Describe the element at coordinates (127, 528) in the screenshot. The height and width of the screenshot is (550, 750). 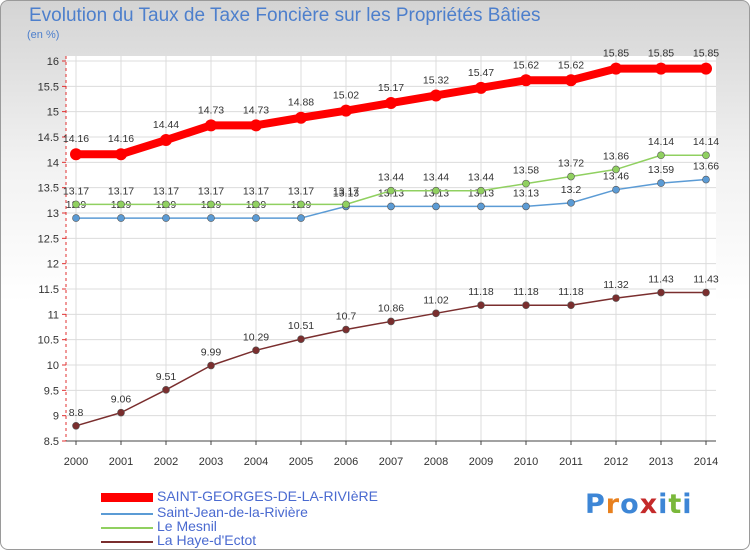
I see `legend-swatch` at that location.